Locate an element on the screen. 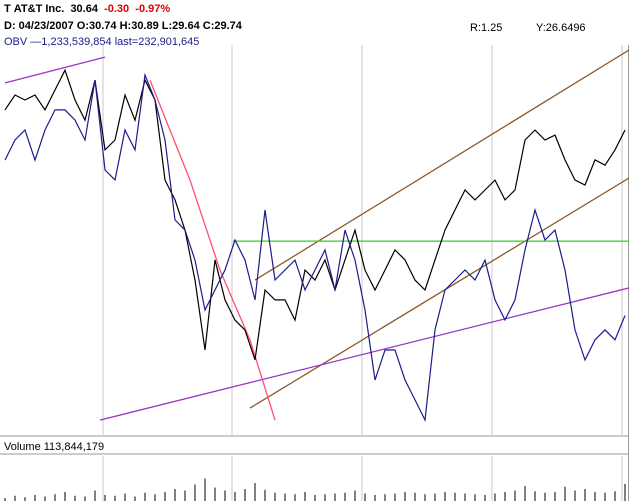  symbol: T is located at coordinates (7, 9).